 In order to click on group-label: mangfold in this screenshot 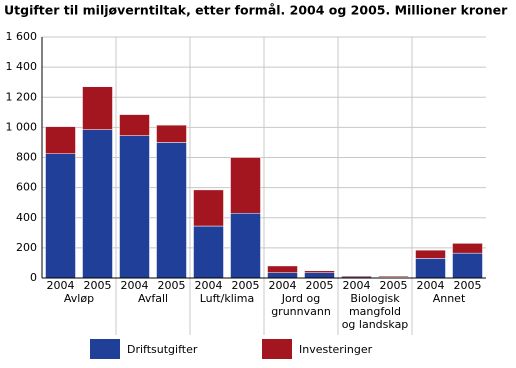, I will do `click(375, 311)`.